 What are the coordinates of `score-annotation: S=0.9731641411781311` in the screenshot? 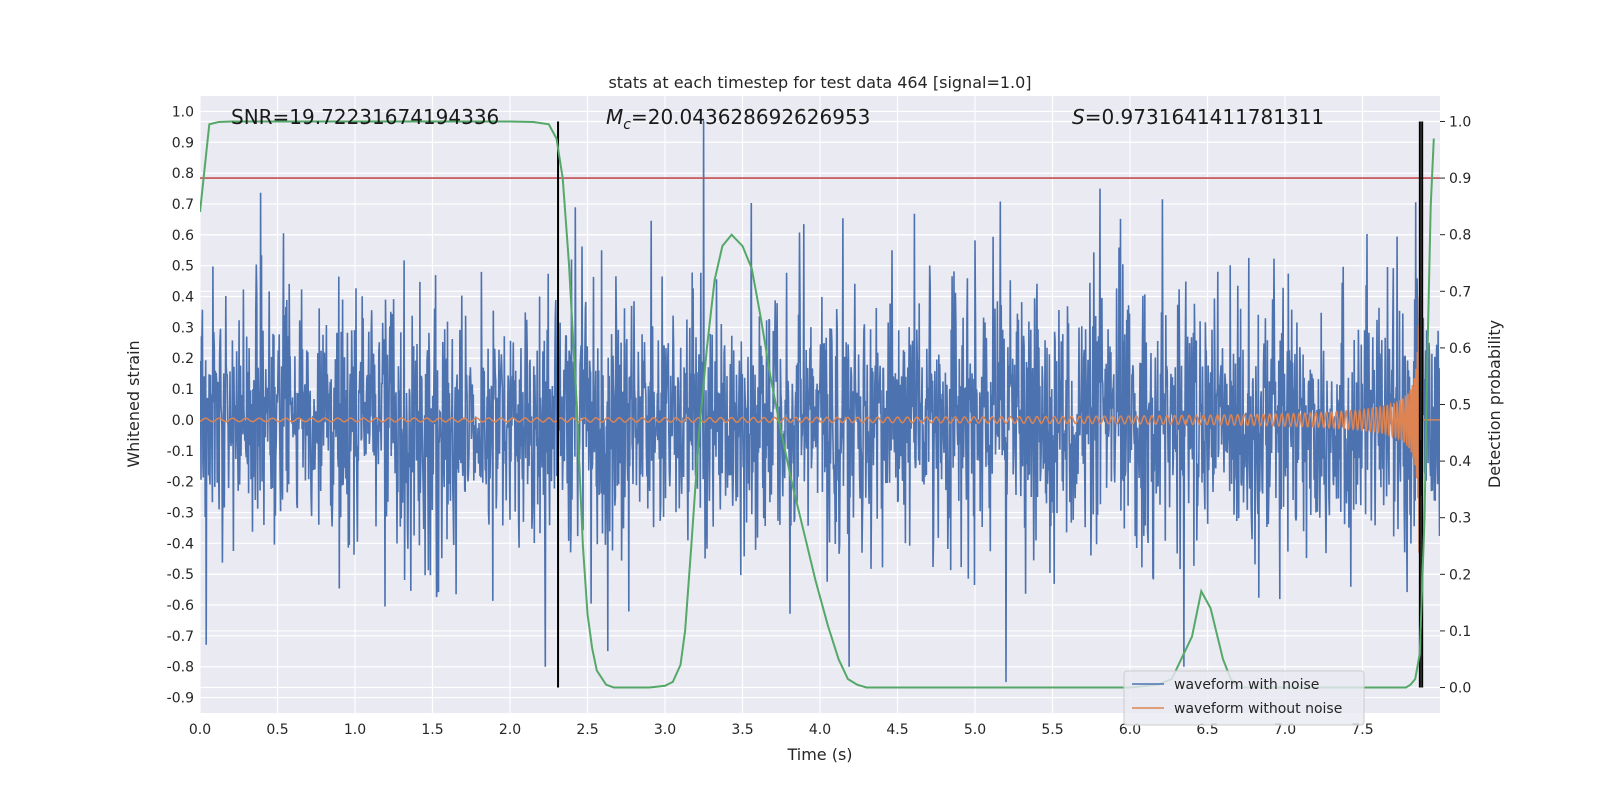 It's located at (1198, 117).